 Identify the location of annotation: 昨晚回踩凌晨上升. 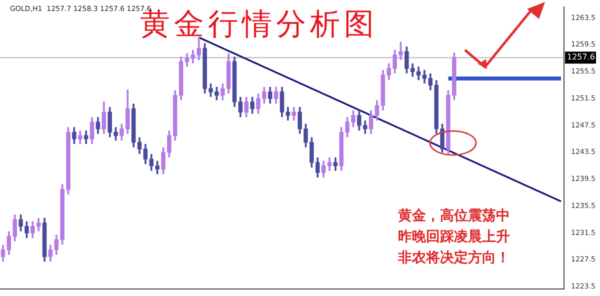
(454, 237).